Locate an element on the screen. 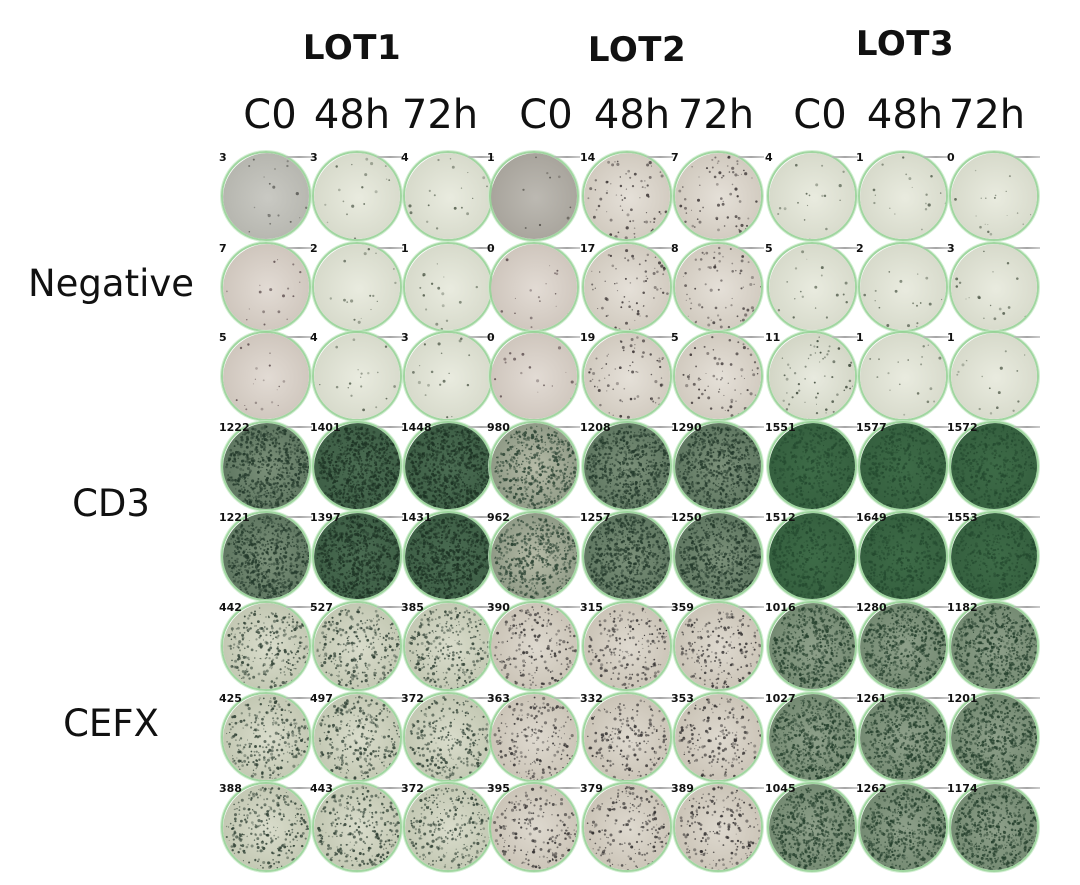 This screenshot has height=885, width=1080. well-count: 385 is located at coordinates (412, 608).